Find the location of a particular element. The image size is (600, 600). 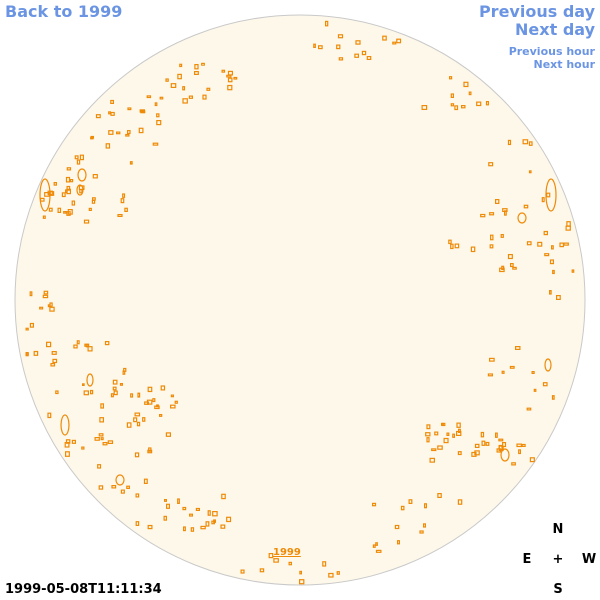

back-to-year-link: Back to 1999 is located at coordinates (64, 11).